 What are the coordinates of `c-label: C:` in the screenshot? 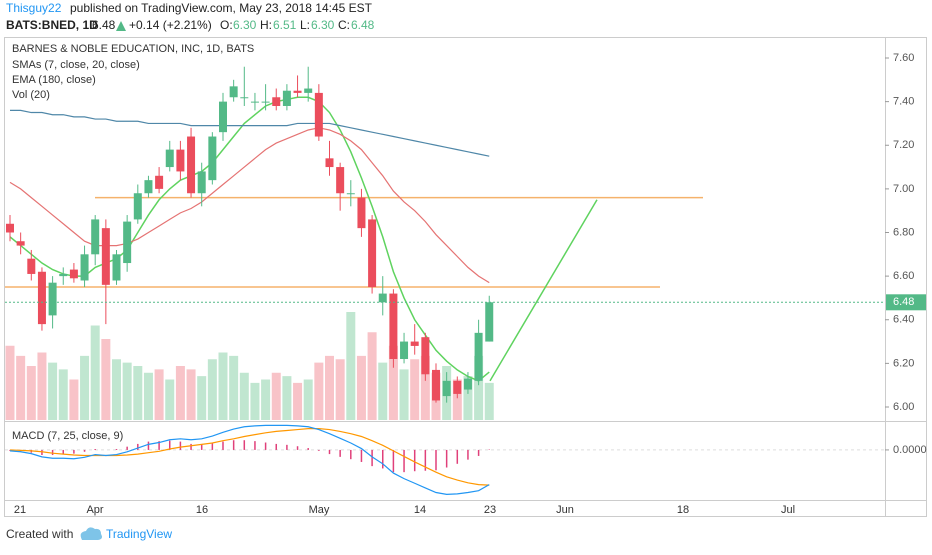 It's located at (344, 25).